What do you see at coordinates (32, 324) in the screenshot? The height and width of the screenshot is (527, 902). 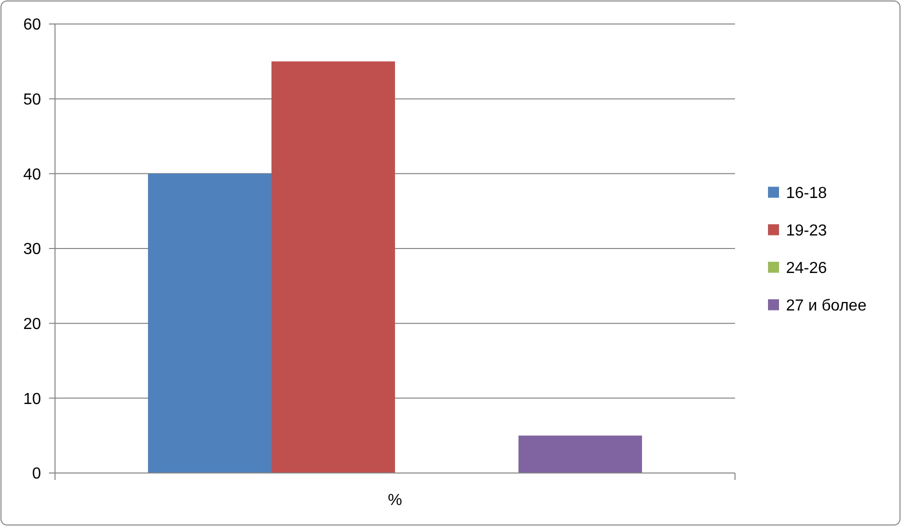 I see `y-tick-label: 20` at bounding box center [32, 324].